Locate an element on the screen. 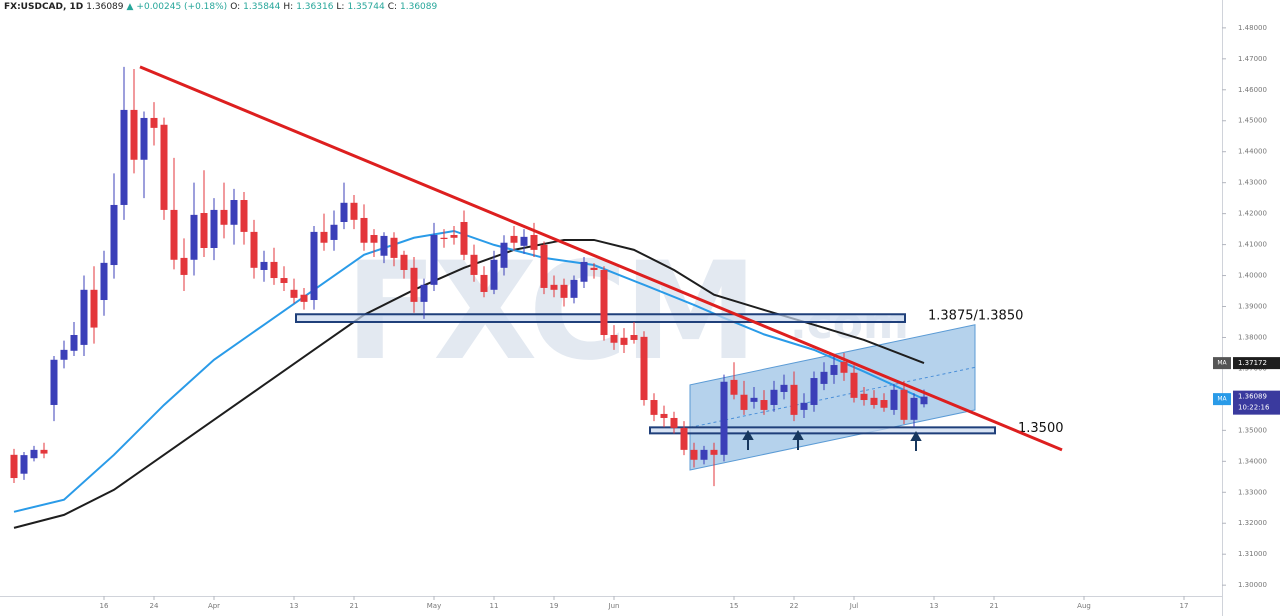  x-tick-label: May is located at coordinates (434, 606).